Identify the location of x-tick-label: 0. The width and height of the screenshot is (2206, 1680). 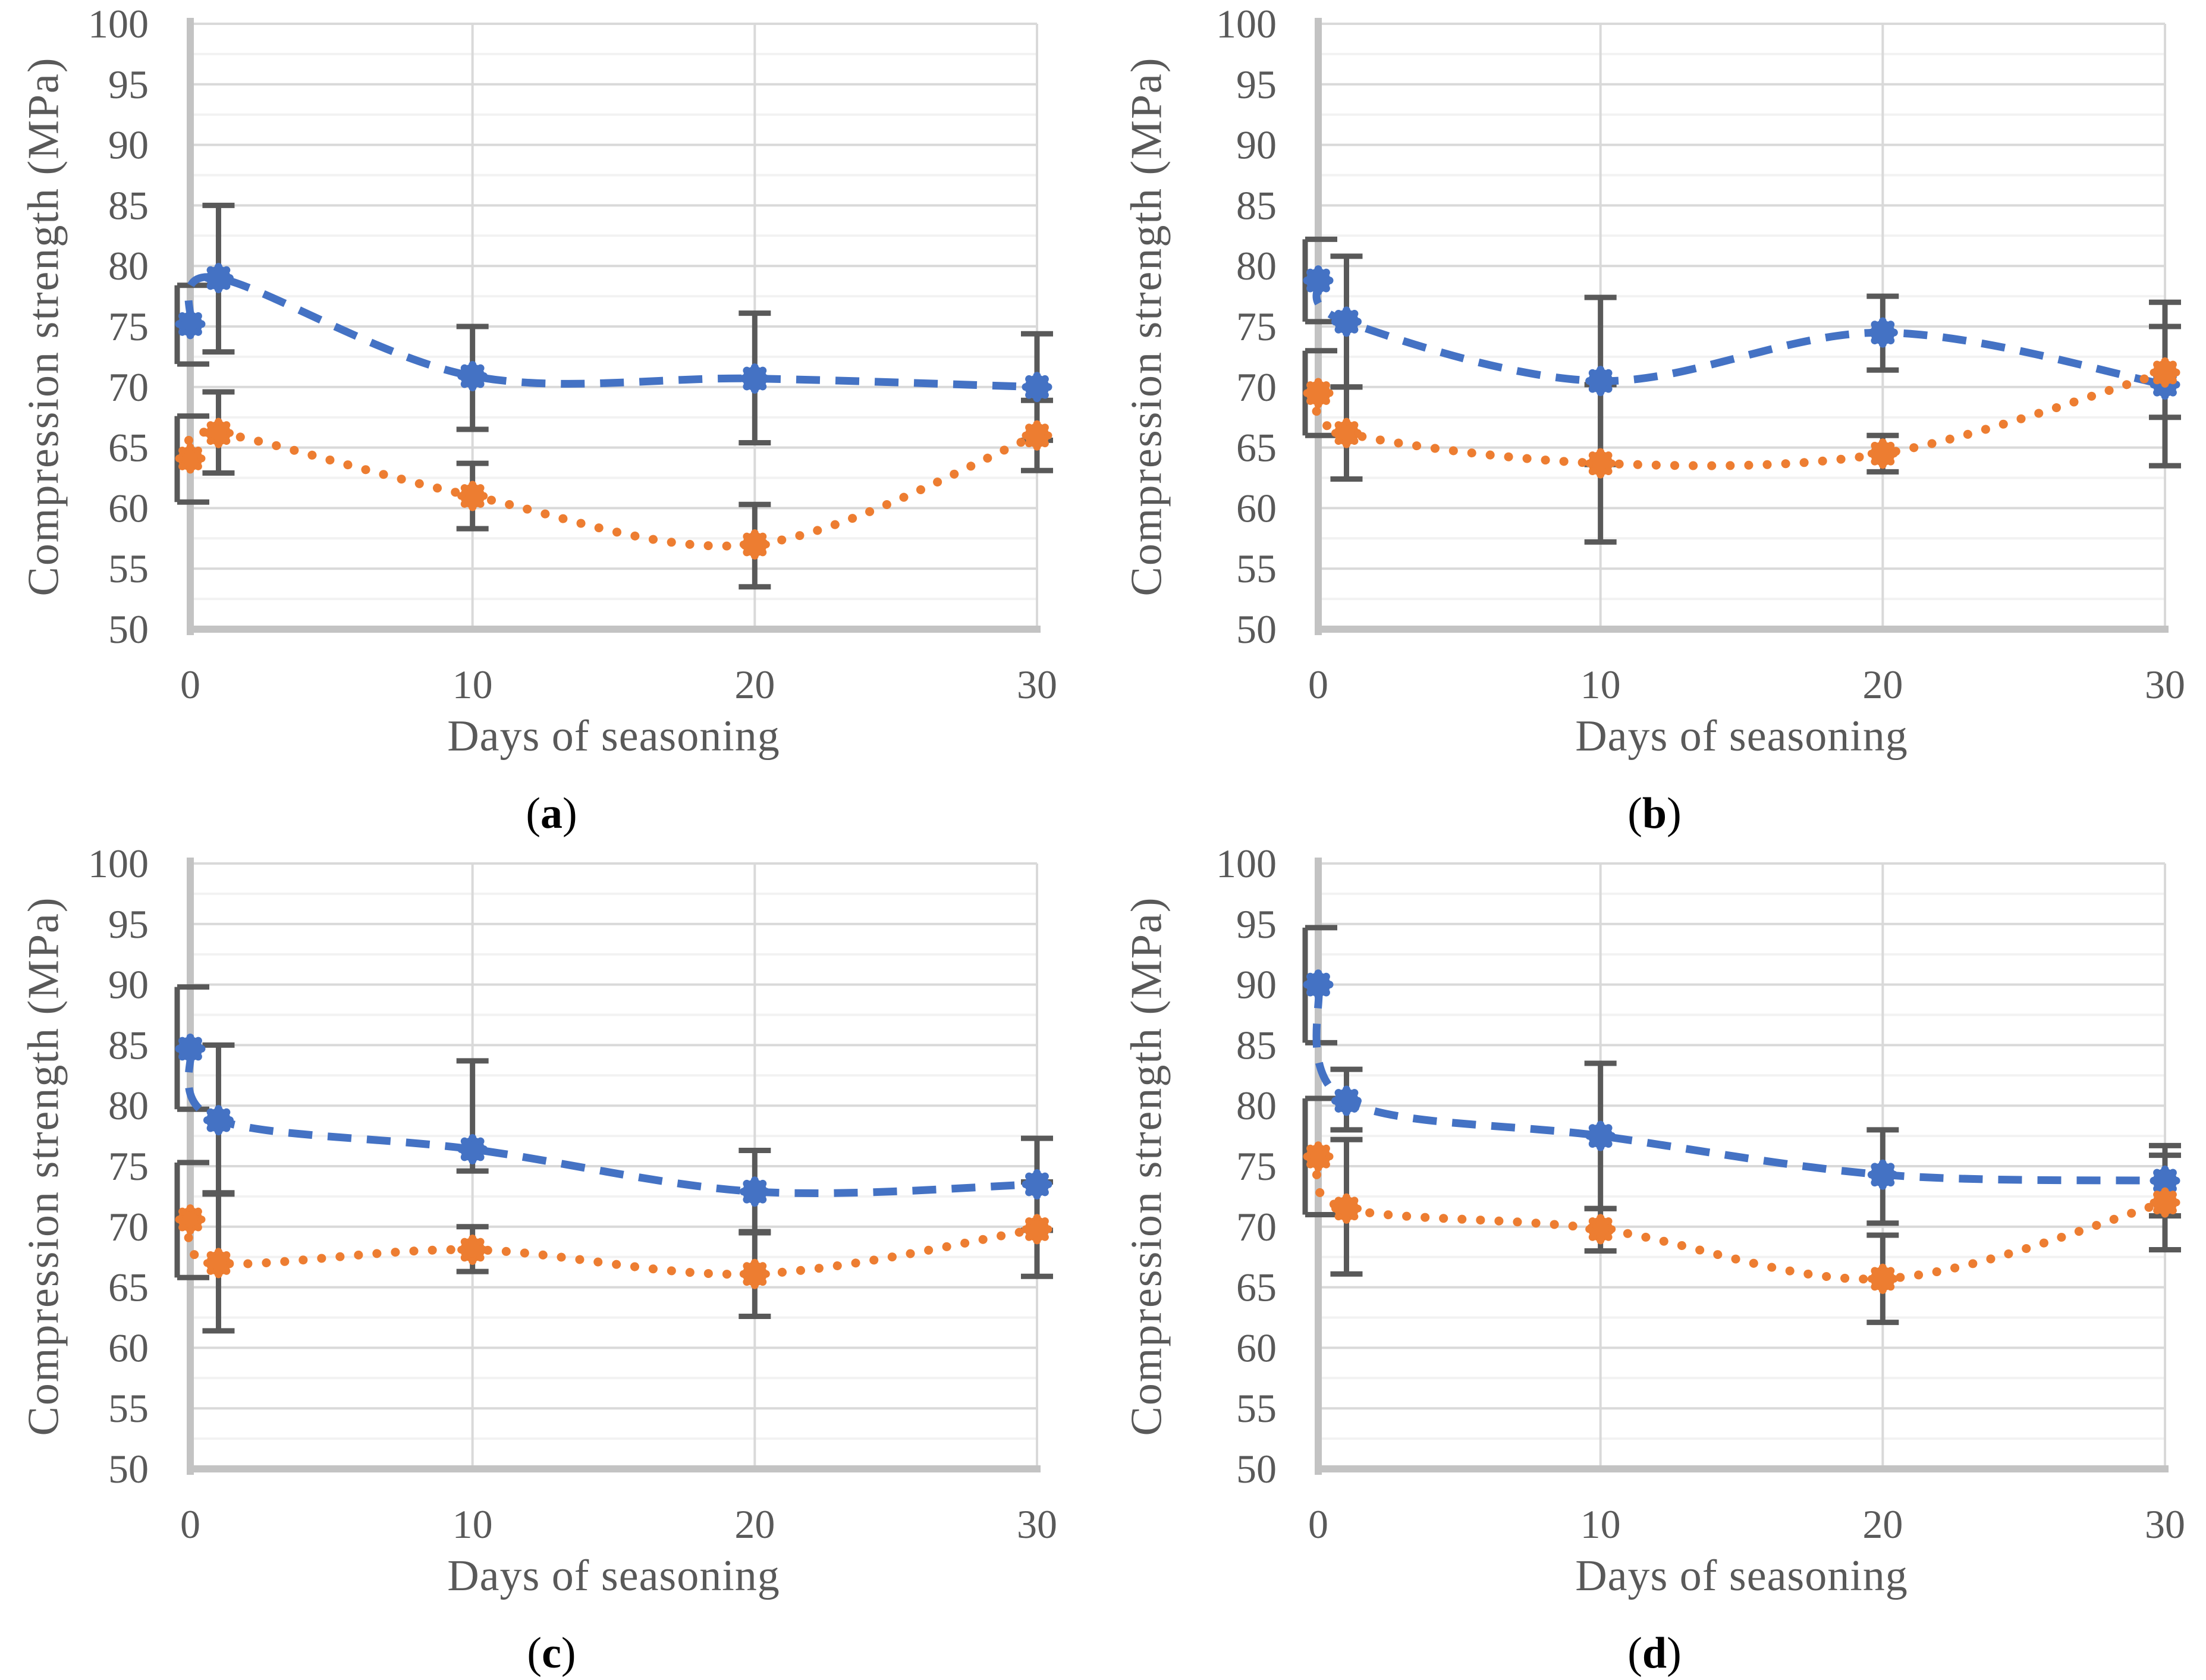
(1318, 684).